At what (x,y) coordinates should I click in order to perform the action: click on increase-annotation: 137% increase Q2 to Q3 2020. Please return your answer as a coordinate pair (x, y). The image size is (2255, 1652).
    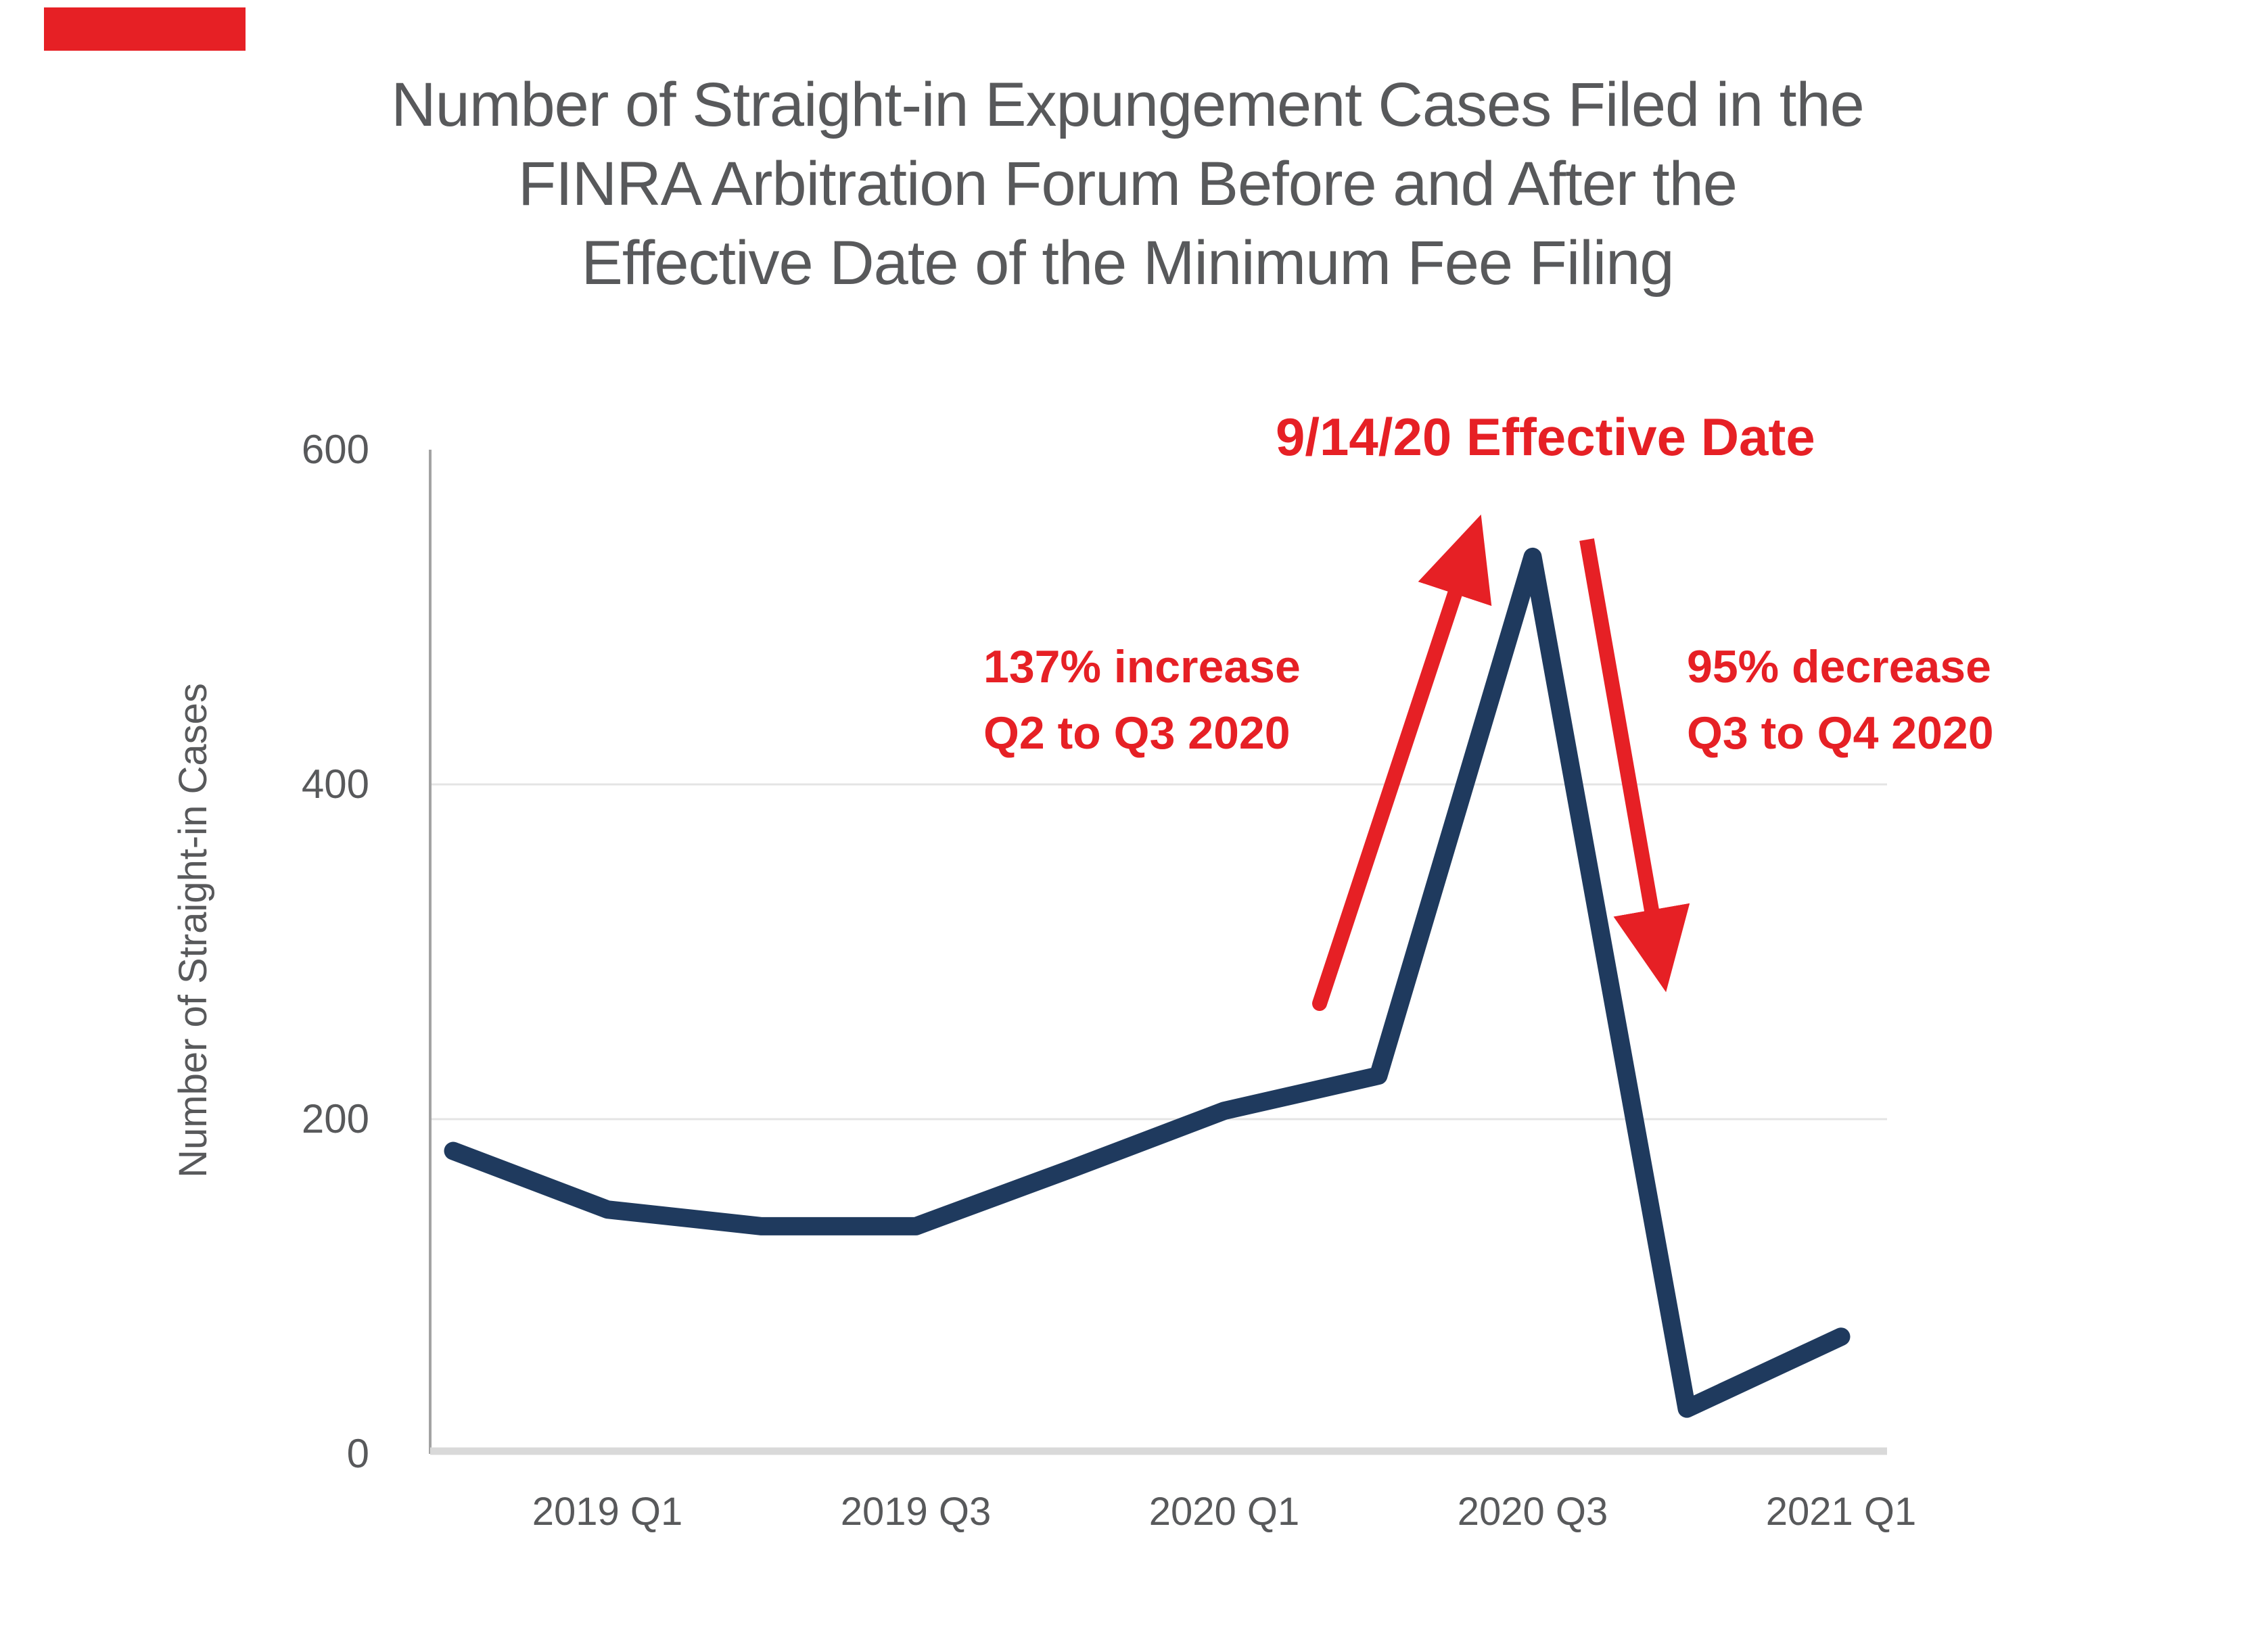
    Looking at the image, I should click on (1142, 700).